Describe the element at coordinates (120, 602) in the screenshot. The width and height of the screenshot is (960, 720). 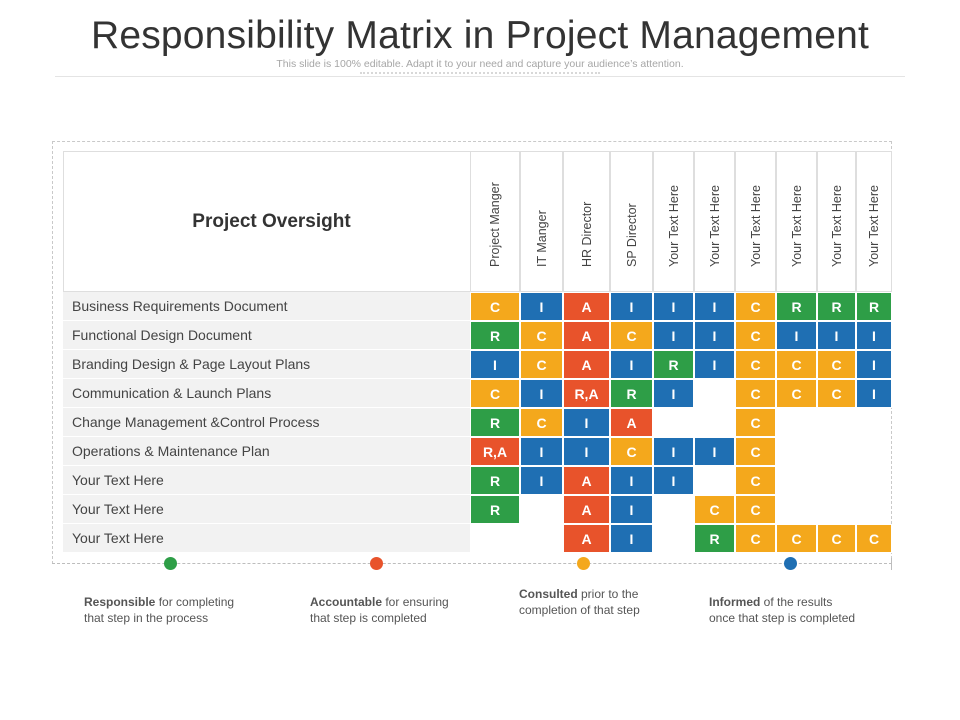
I see `legend-term: Responsible` at that location.